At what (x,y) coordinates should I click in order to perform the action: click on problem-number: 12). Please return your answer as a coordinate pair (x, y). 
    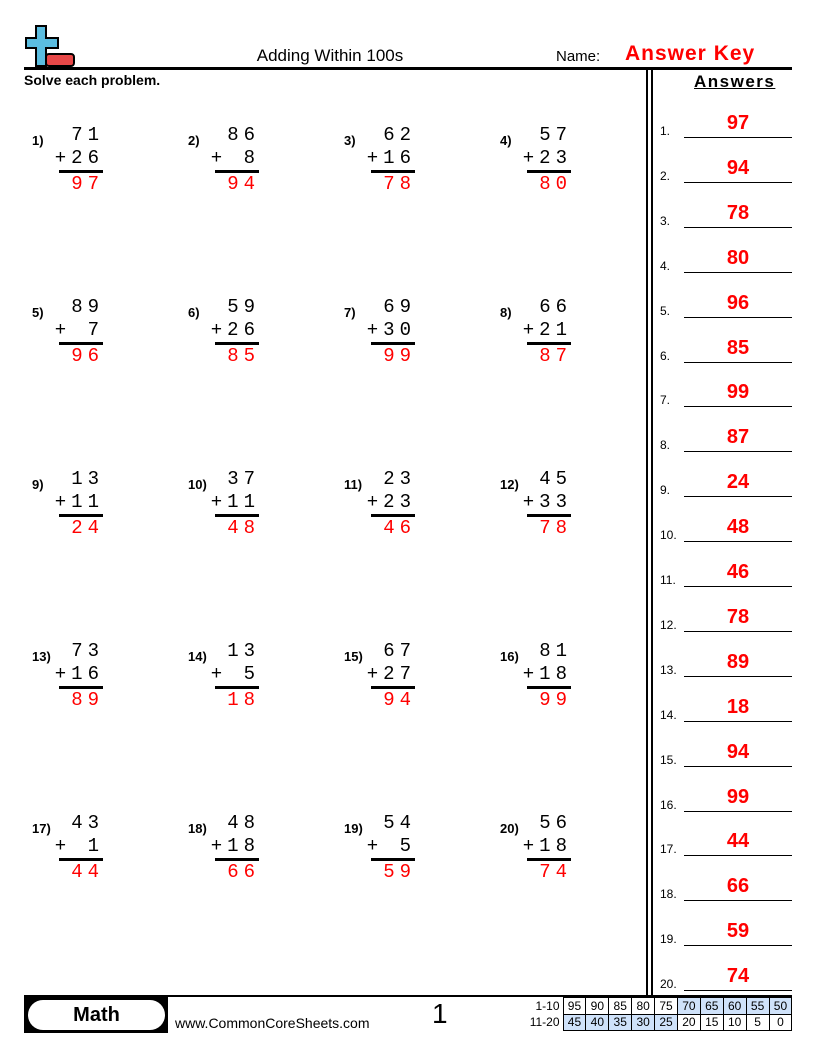
    Looking at the image, I should click on (509, 484).